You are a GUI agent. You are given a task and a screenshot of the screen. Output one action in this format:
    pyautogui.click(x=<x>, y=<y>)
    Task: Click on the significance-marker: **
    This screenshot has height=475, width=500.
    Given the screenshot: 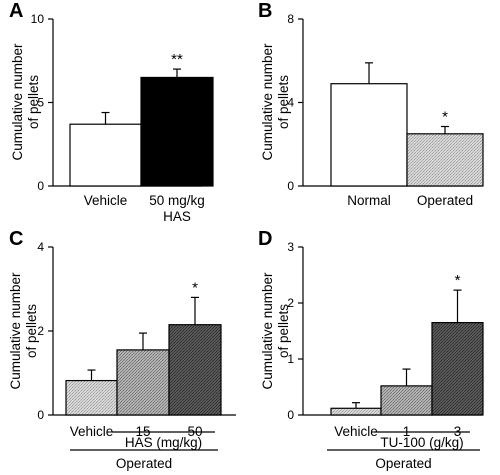 What is the action you would take?
    pyautogui.click(x=177, y=59)
    